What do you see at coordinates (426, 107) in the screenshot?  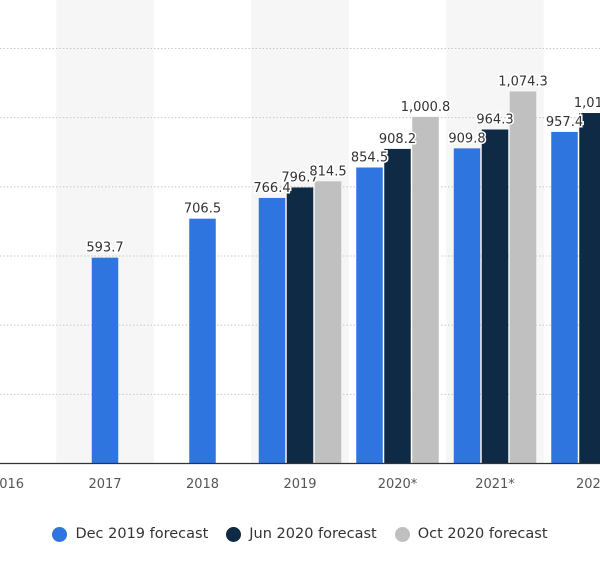 I see `data-label-oct-2020-forecast-2020: 1,000.8` at bounding box center [426, 107].